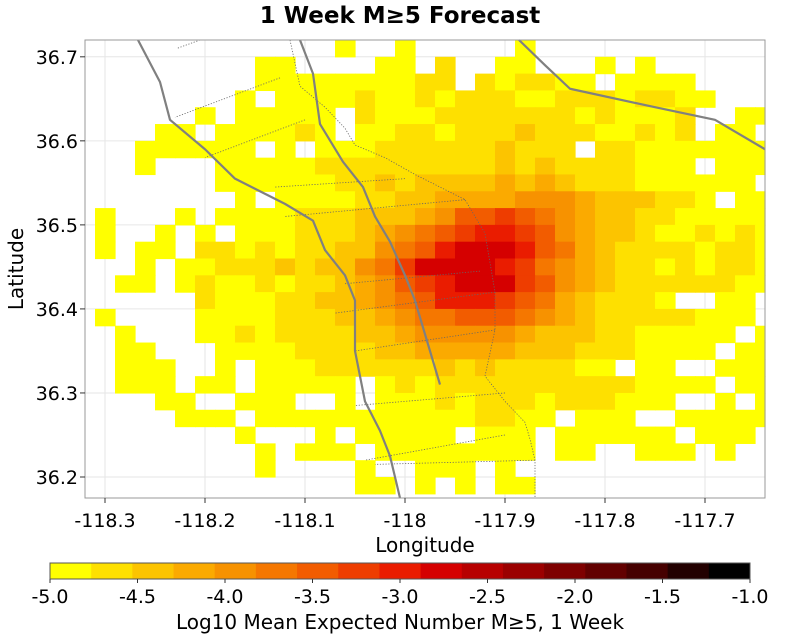 The image size is (800, 643). Describe the element at coordinates (425, 340) in the screenshot. I see `boundary-line` at that location.